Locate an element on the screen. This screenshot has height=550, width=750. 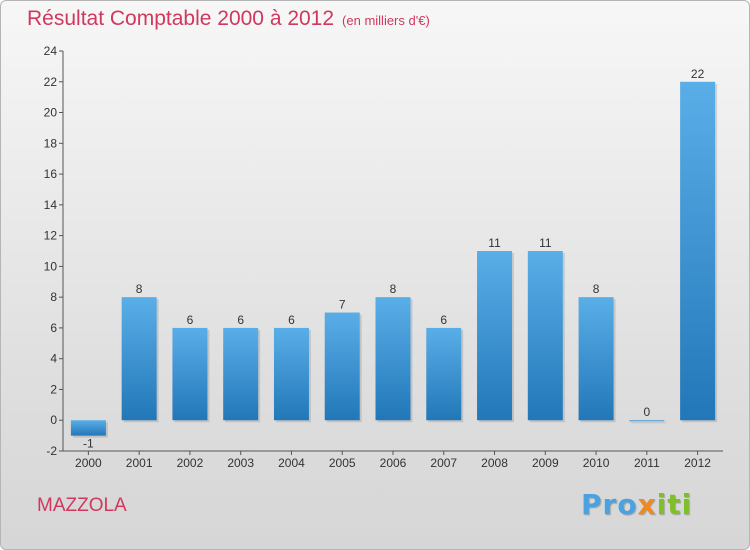
logo-part-x: x is located at coordinates (647, 504).